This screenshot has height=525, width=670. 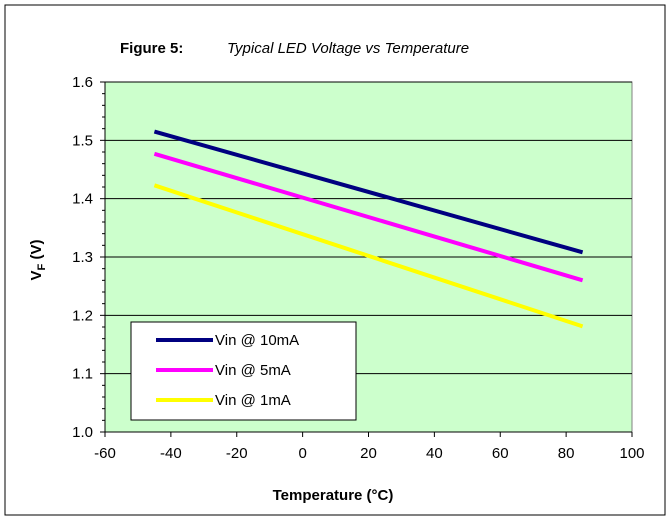 I want to click on x-tick-label: 0, so click(x=302, y=453).